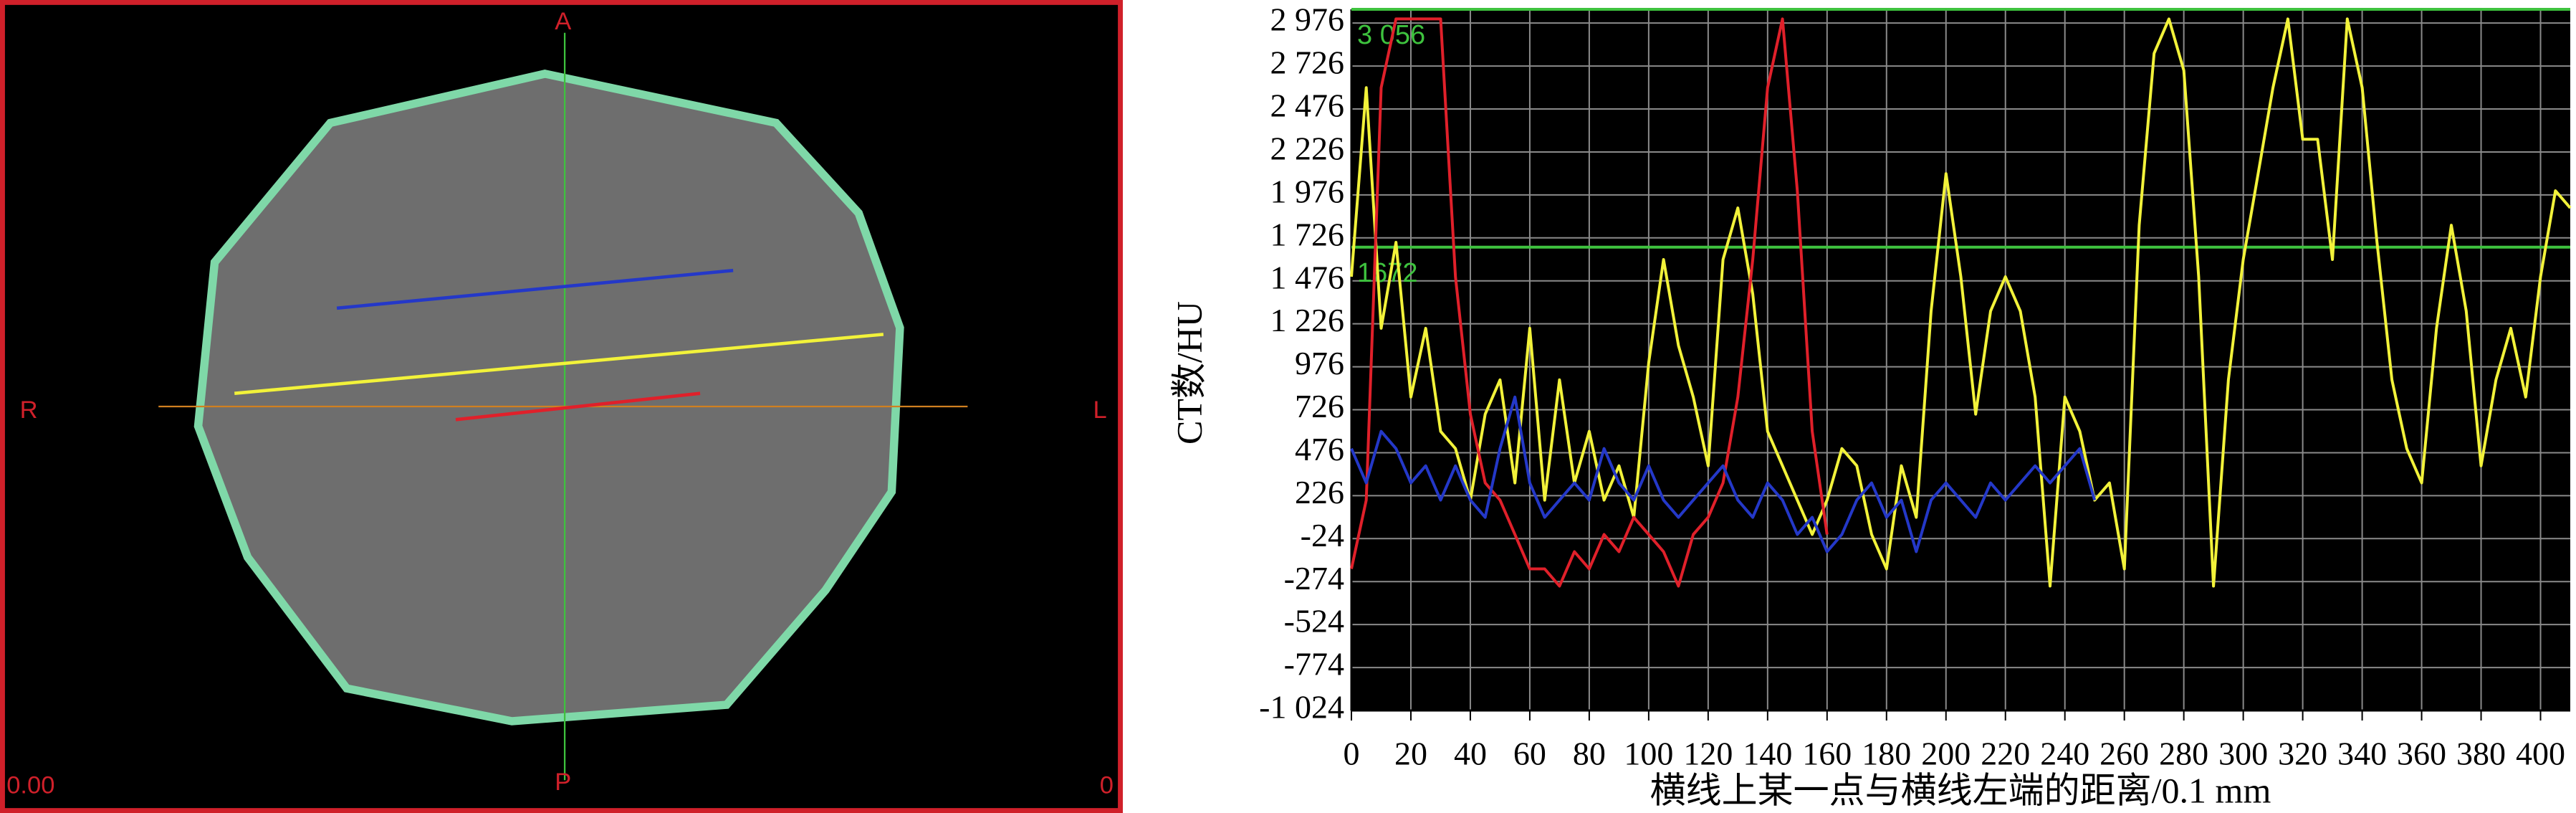 The width and height of the screenshot is (2576, 813). I want to click on y-tick-label: 226, so click(1319, 492).